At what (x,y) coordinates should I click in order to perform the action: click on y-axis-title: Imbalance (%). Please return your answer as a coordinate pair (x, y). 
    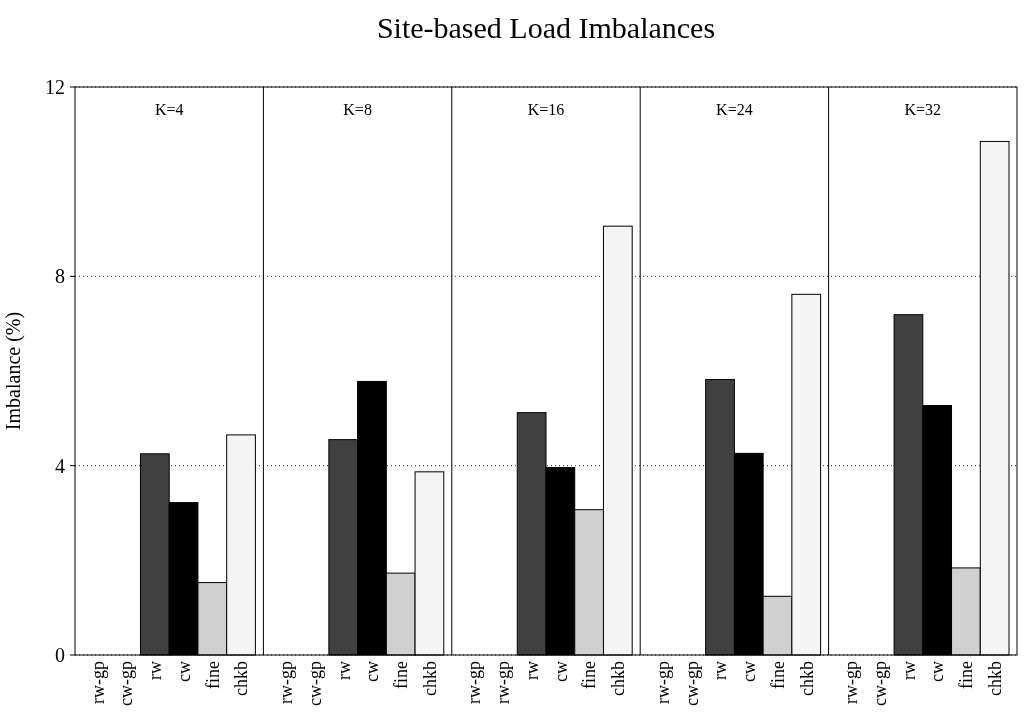
    Looking at the image, I should click on (13, 371).